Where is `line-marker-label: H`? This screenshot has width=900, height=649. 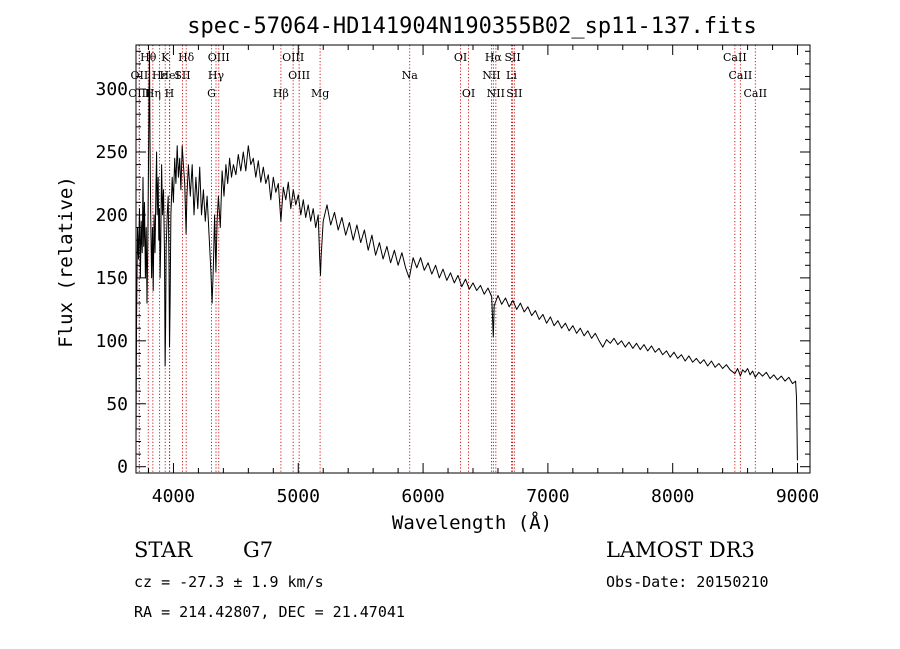
line-marker-label: H is located at coordinates (170, 93).